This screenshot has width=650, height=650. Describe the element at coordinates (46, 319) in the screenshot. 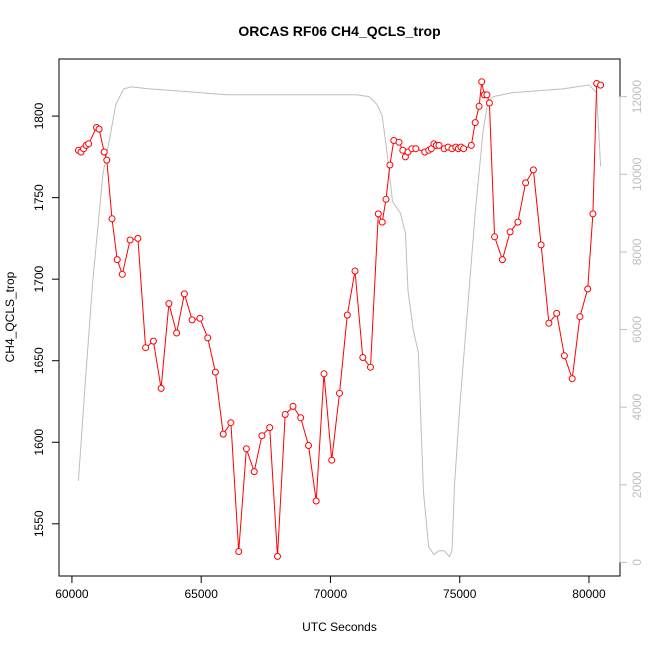

I see `y-axis-left: 1550 1600 1650 1700 1750 1800` at that location.